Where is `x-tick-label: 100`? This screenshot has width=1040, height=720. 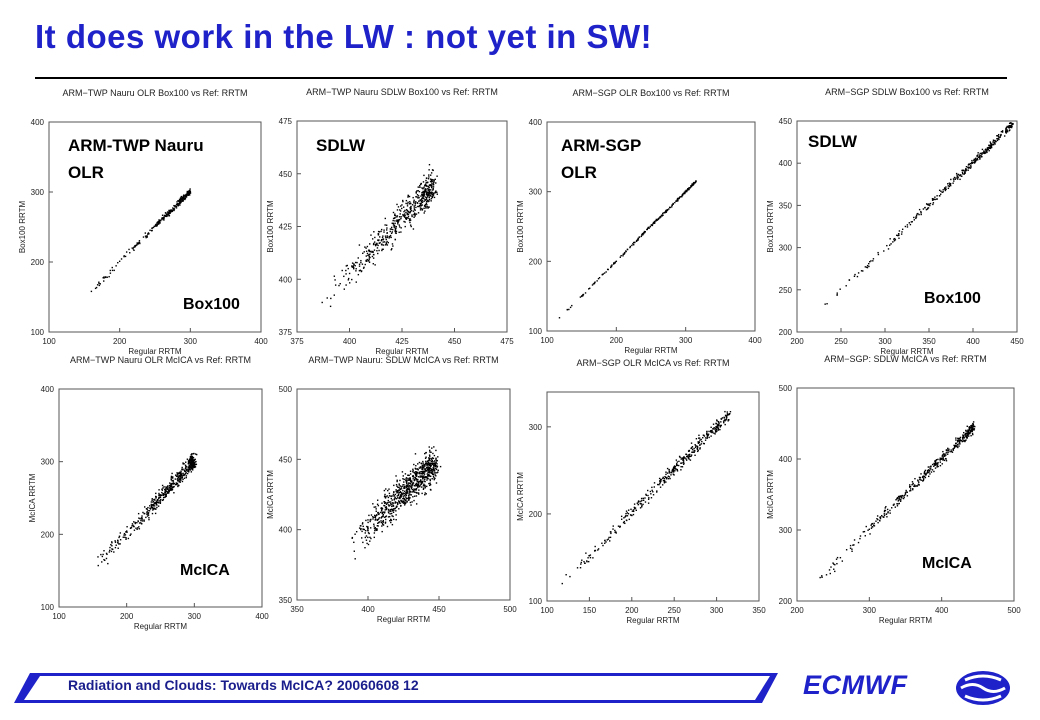
x-tick-label: 100 is located at coordinates (49, 341).